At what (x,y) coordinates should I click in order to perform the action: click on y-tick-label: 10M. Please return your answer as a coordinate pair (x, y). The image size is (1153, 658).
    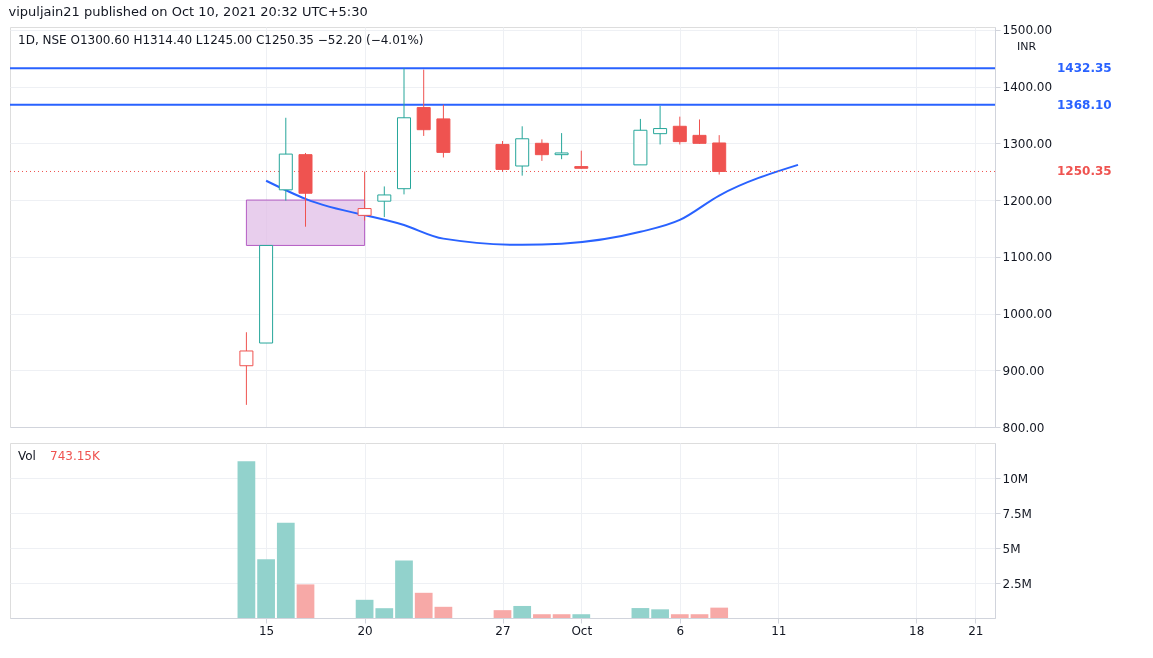
    Looking at the image, I should click on (1015, 478).